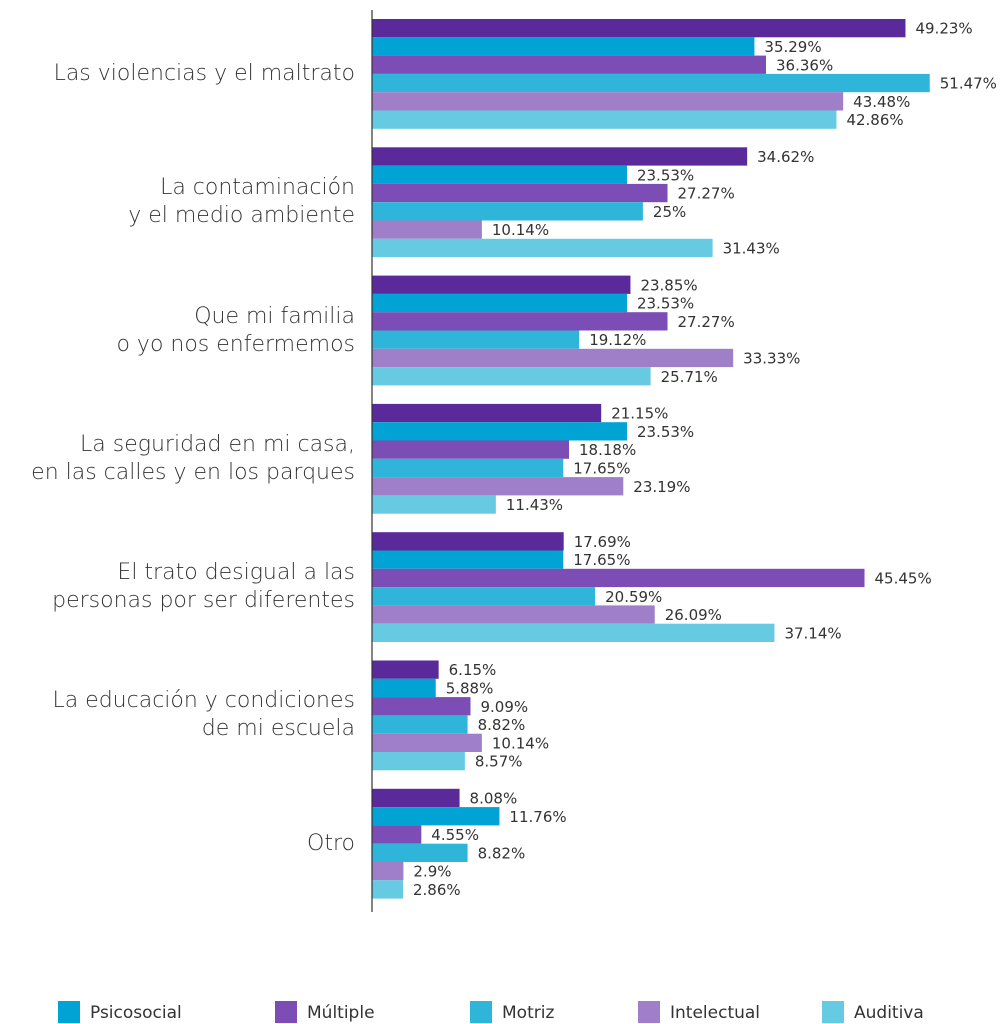  What do you see at coordinates (668, 285) in the screenshot?
I see `value-label: 23.85%` at bounding box center [668, 285].